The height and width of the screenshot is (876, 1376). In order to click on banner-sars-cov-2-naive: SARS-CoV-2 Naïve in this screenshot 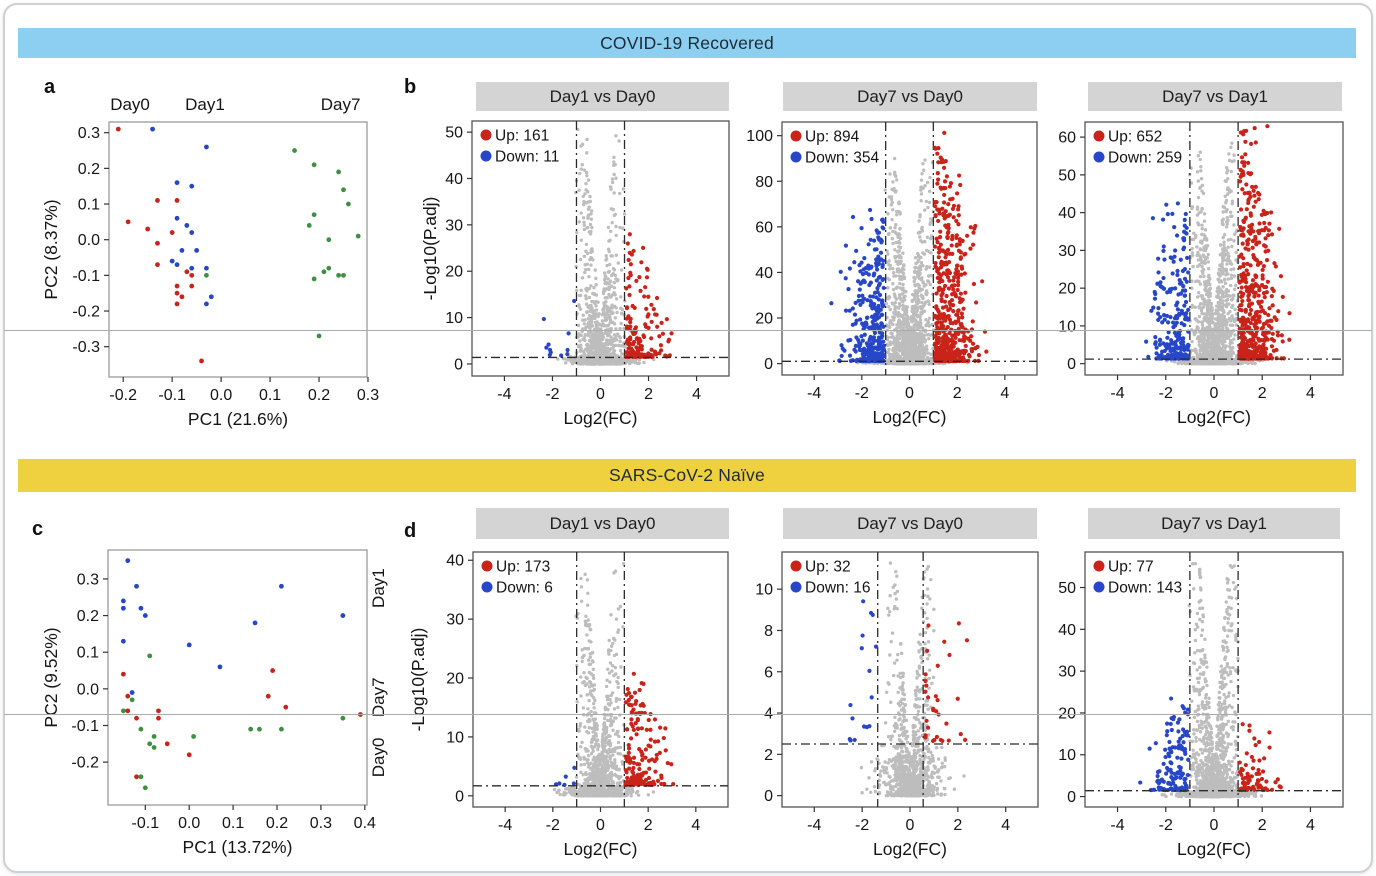, I will do `click(687, 475)`.